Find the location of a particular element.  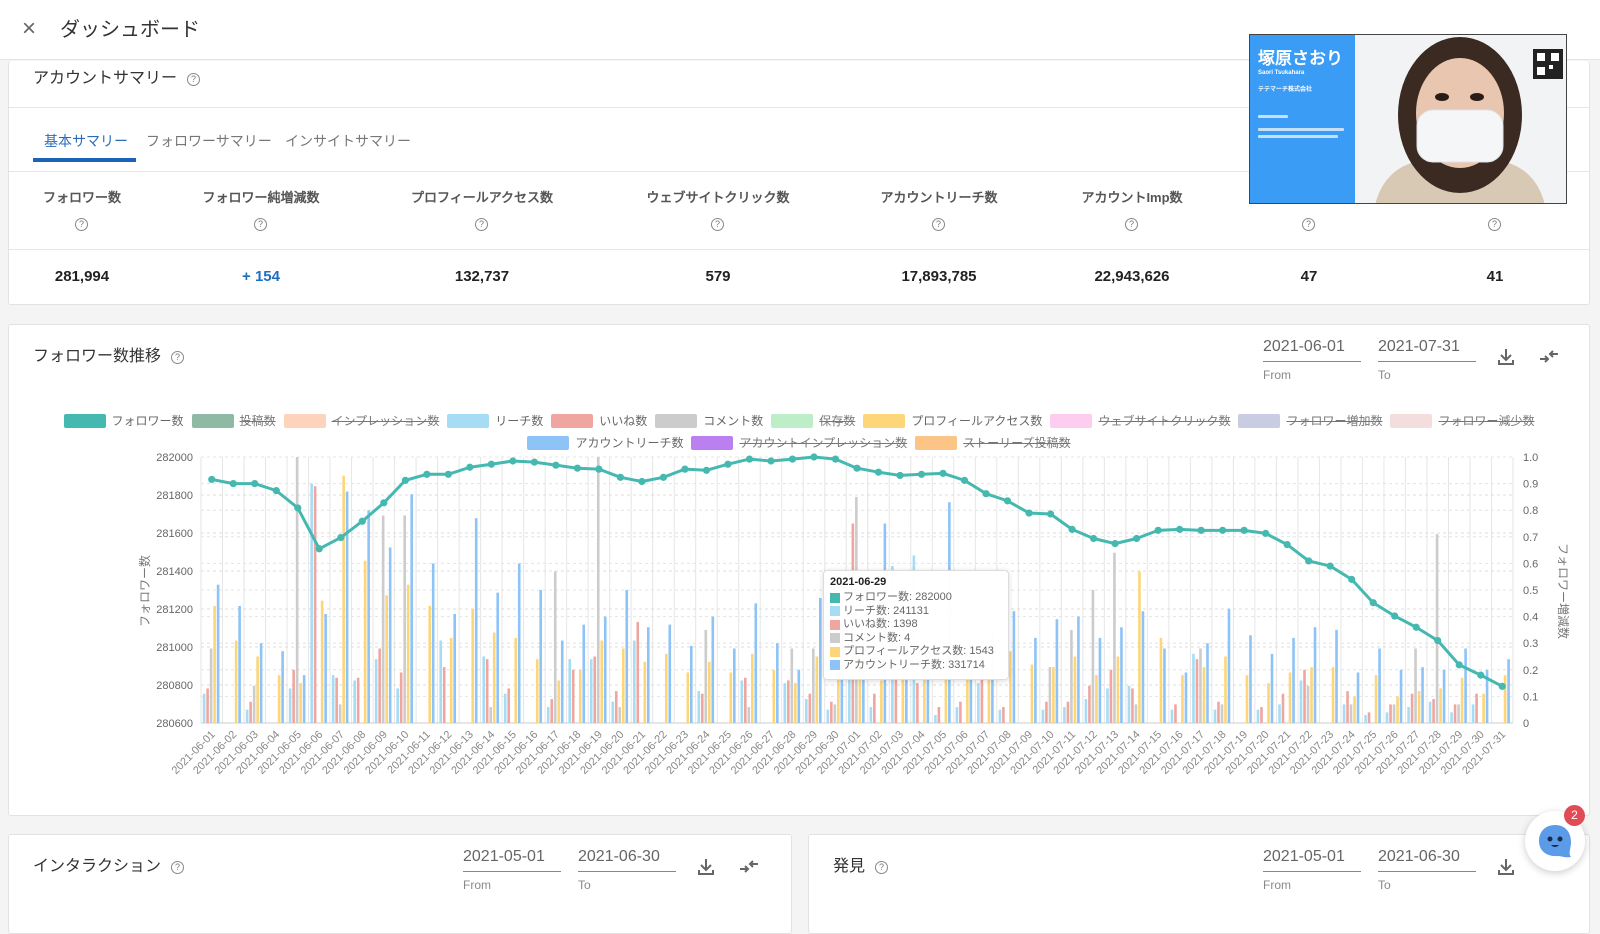

metric-label: アカウントImp数 is located at coordinates (1132, 197).